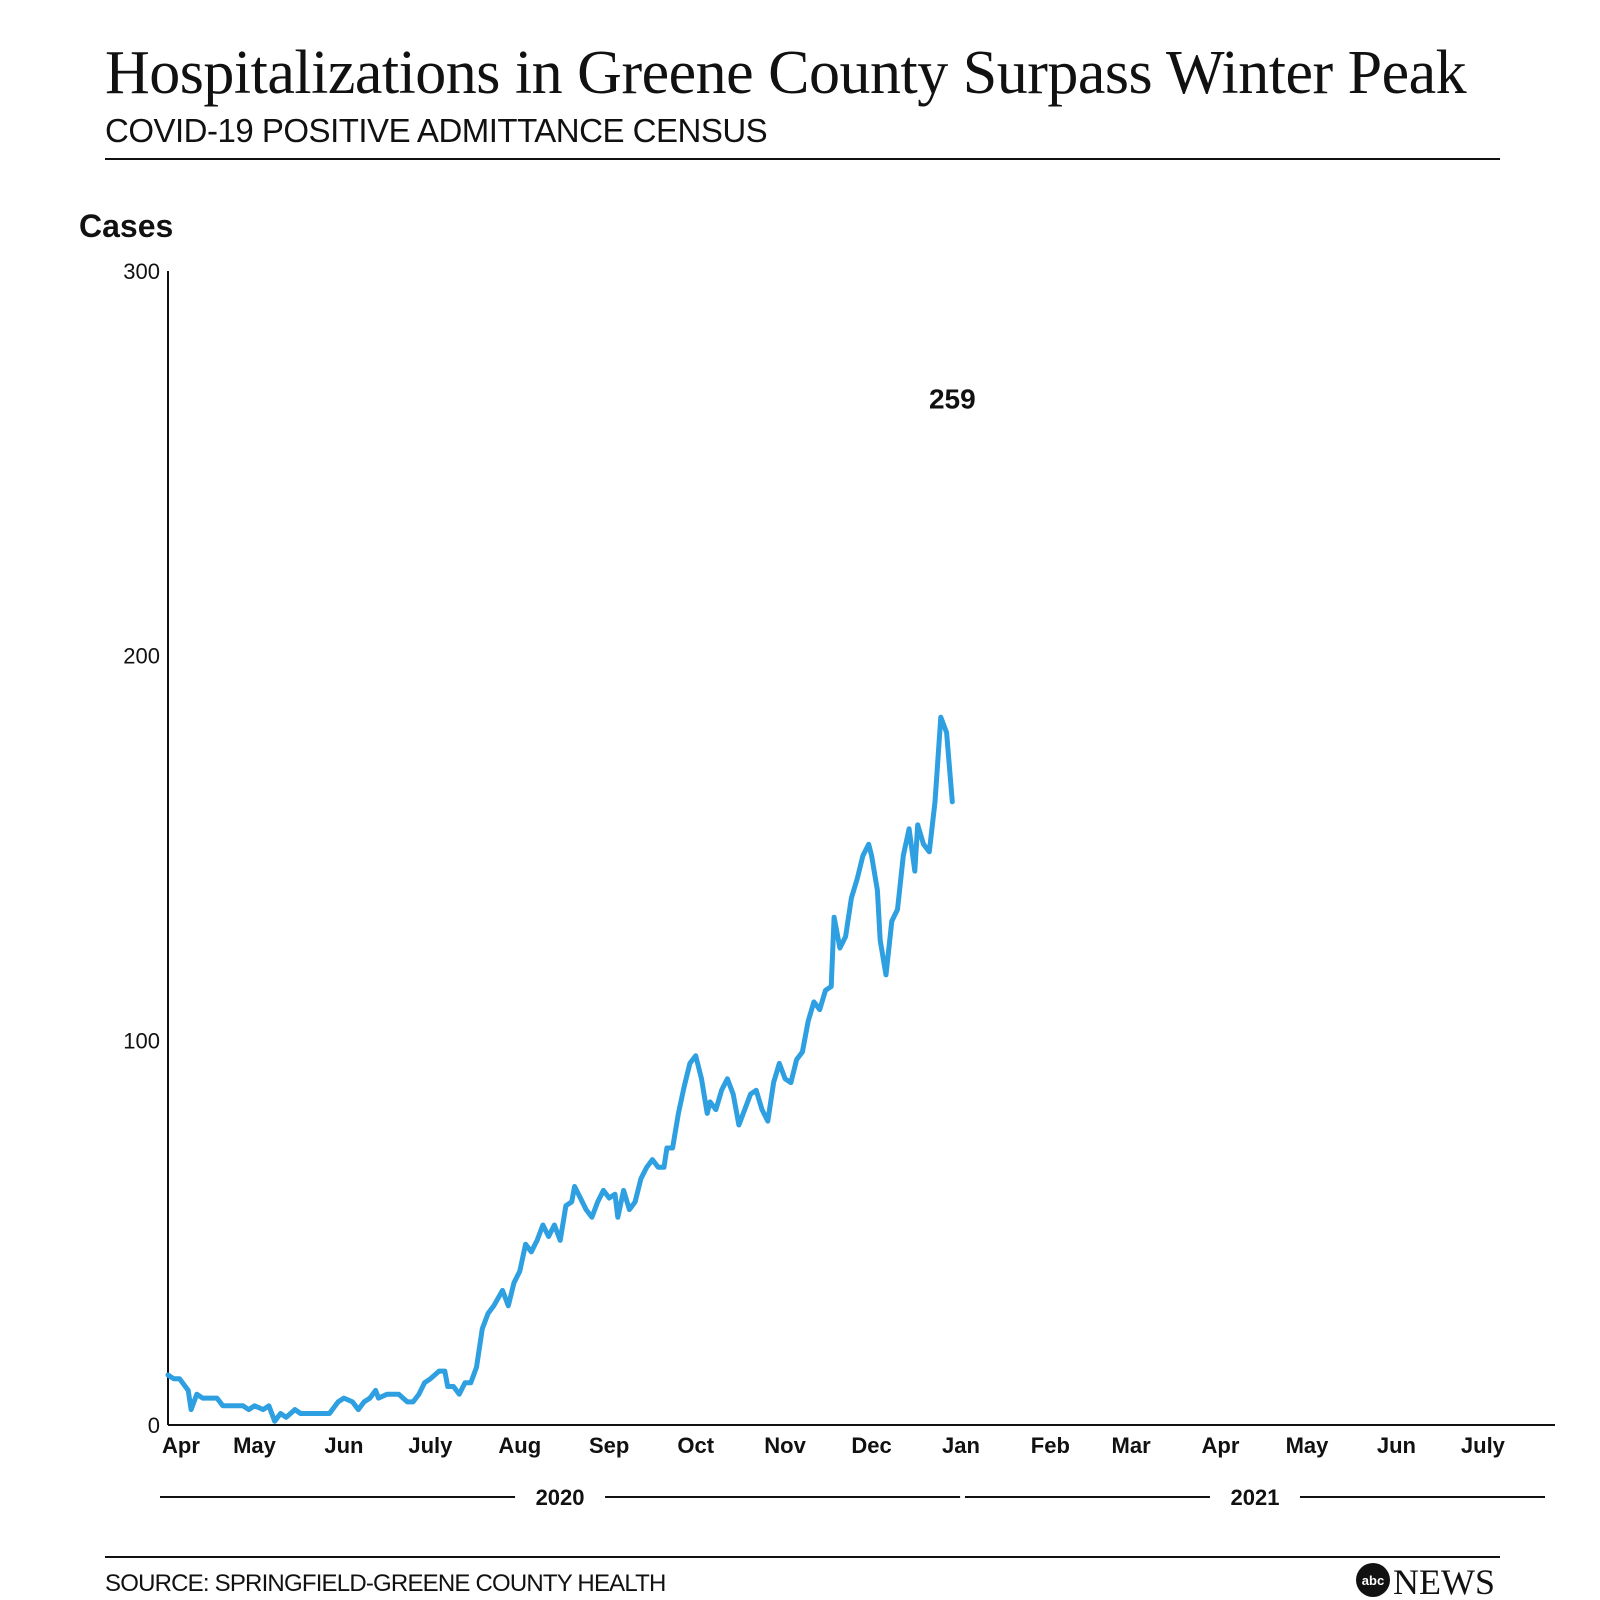 Image resolution: width=1600 pixels, height=1600 pixels. Describe the element at coordinates (1050, 1445) in the screenshot. I see `x-tick-label: Feb` at that location.